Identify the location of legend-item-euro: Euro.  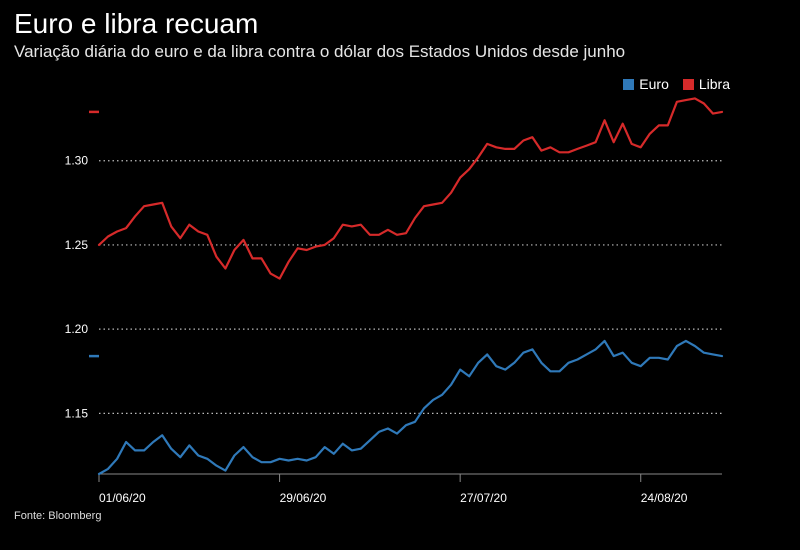
(646, 84).